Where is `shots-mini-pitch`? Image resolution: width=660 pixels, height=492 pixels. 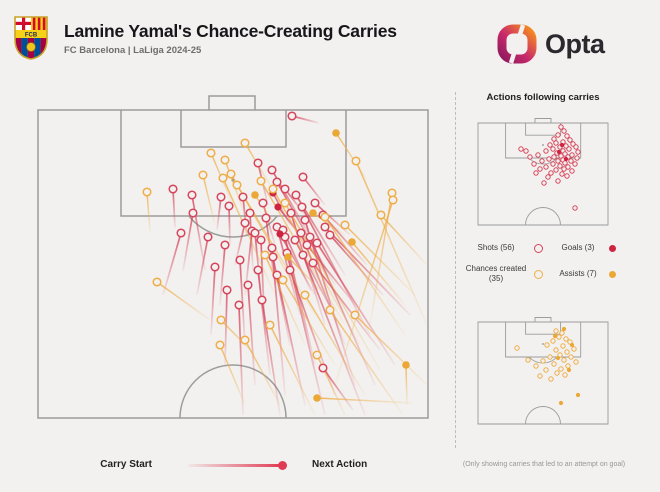
shots-mini-pitch is located at coordinates (543, 172).